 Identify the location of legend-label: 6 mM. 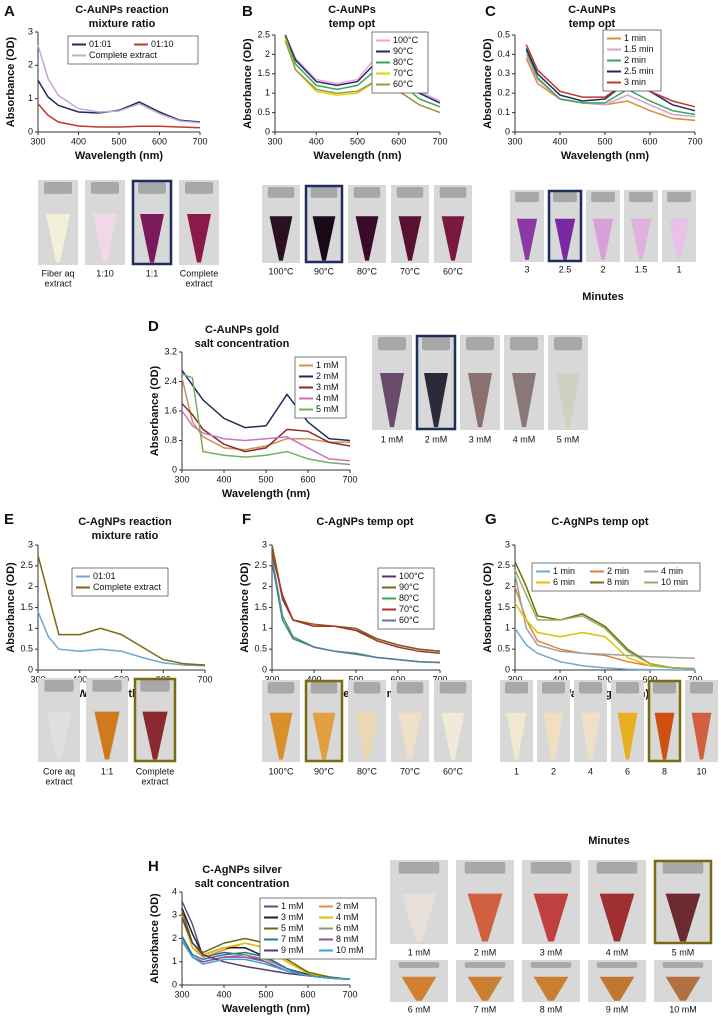
(347, 928).